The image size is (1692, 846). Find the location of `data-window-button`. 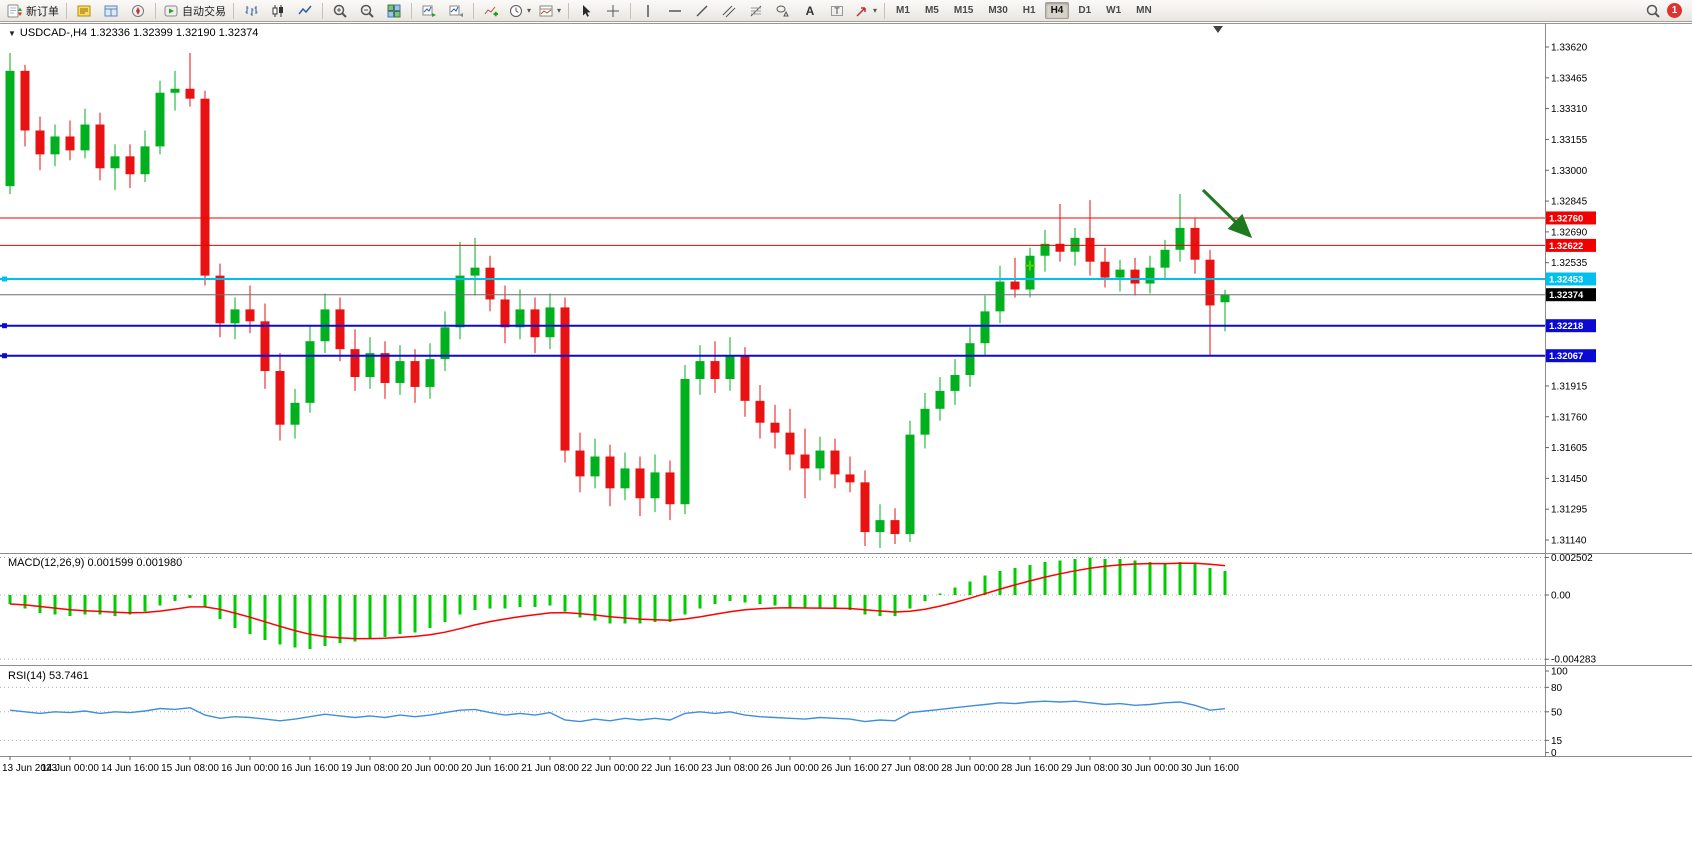

data-window-button is located at coordinates (111, 11).